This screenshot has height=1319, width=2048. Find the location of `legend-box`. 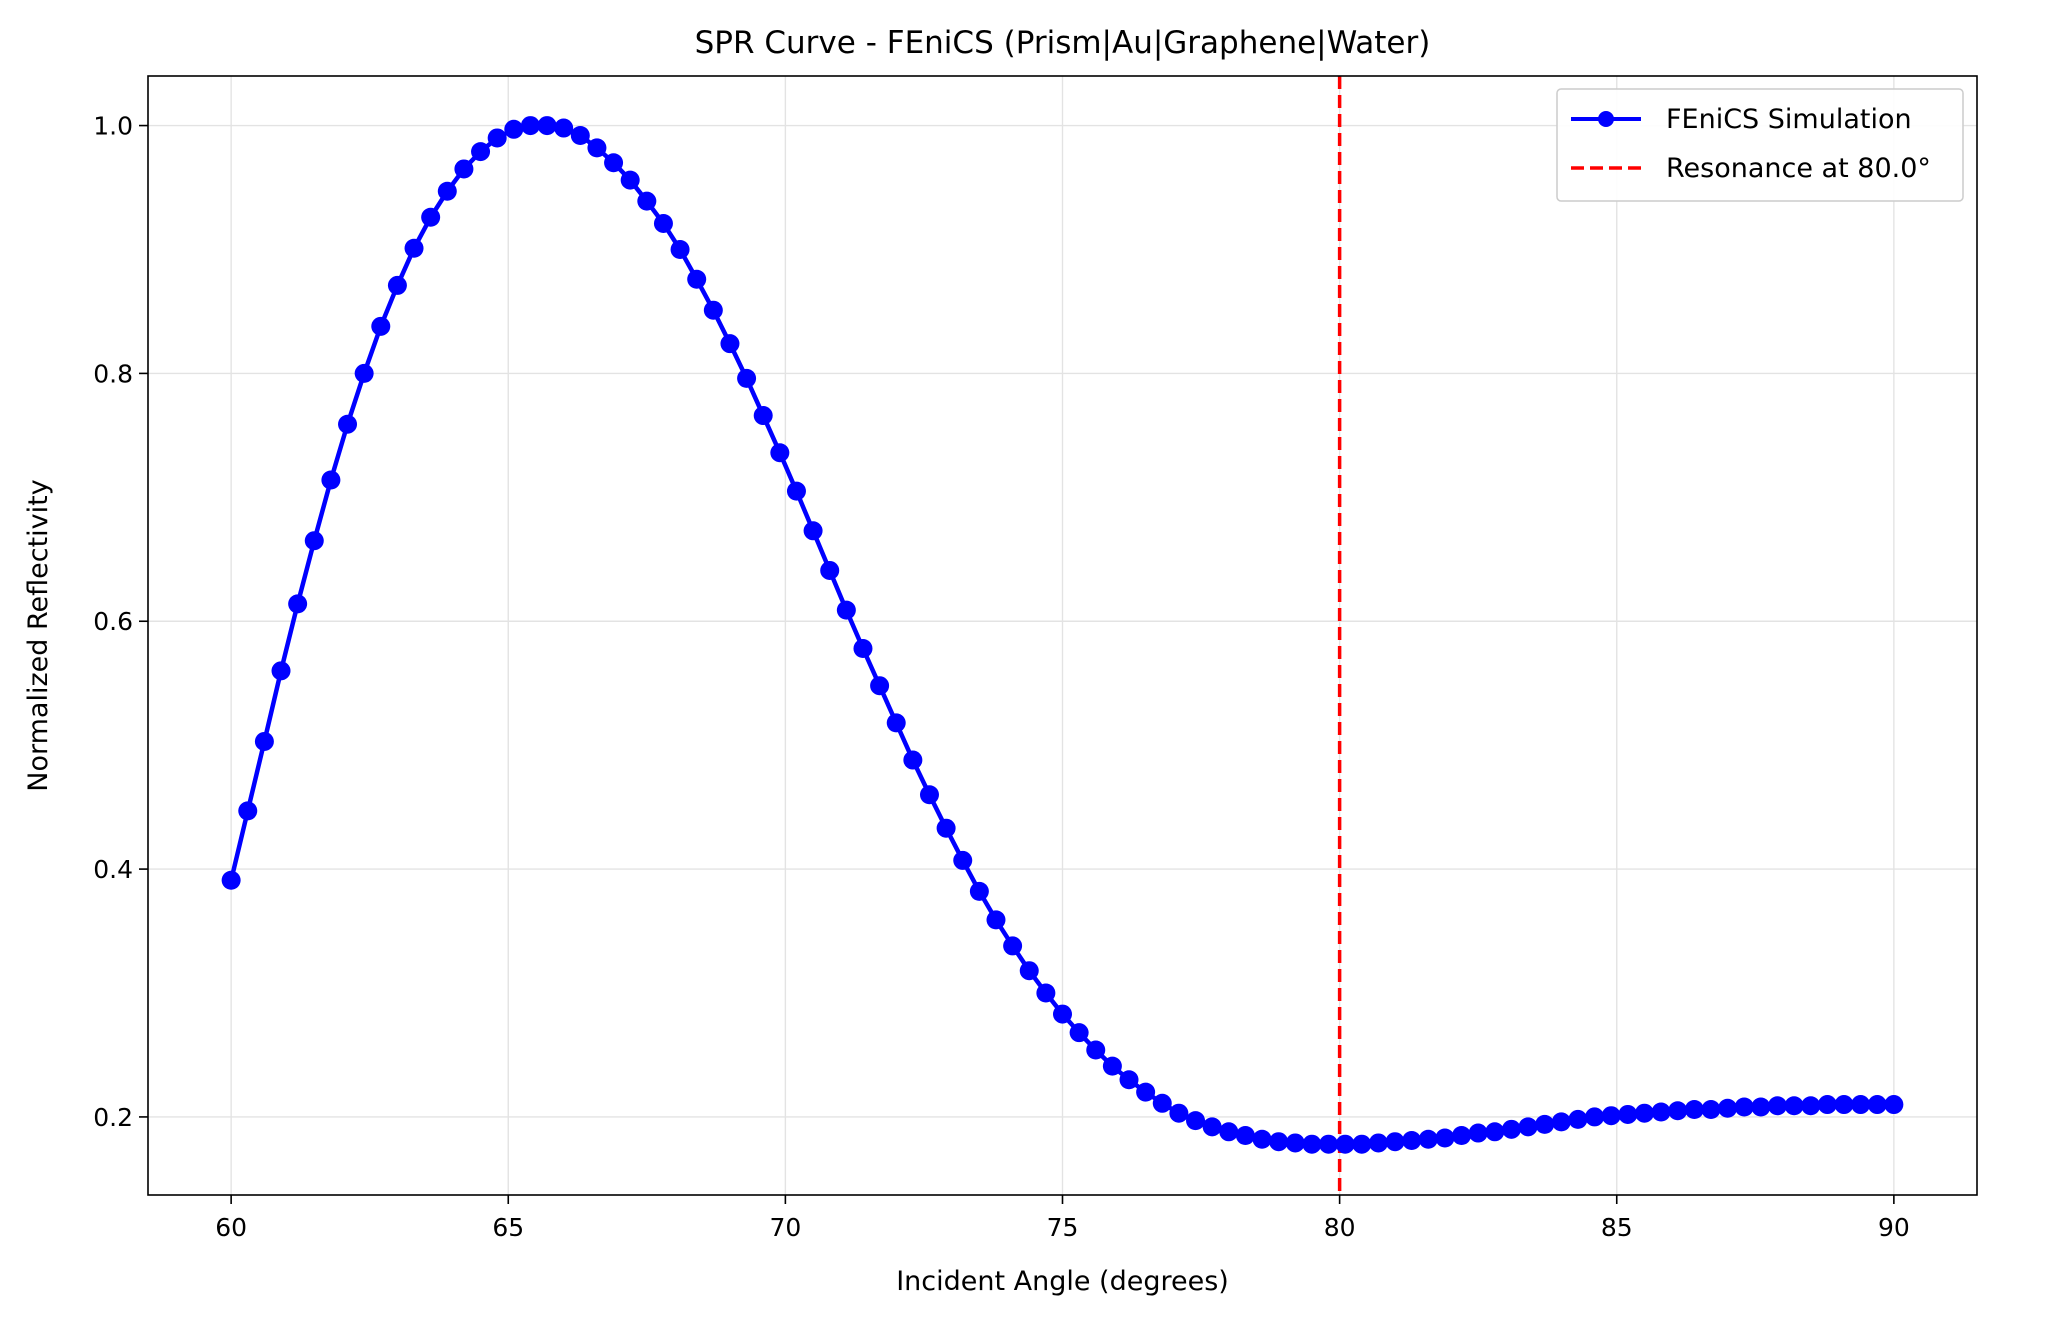

legend-box is located at coordinates (1760, 145).